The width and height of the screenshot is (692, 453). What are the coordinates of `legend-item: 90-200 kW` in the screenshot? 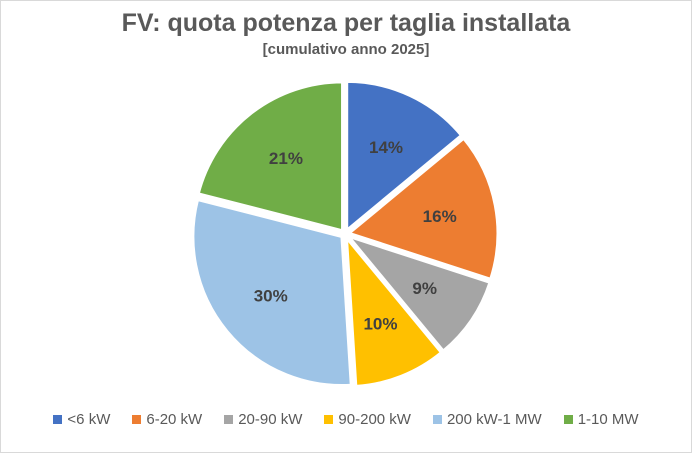 It's located at (367, 419).